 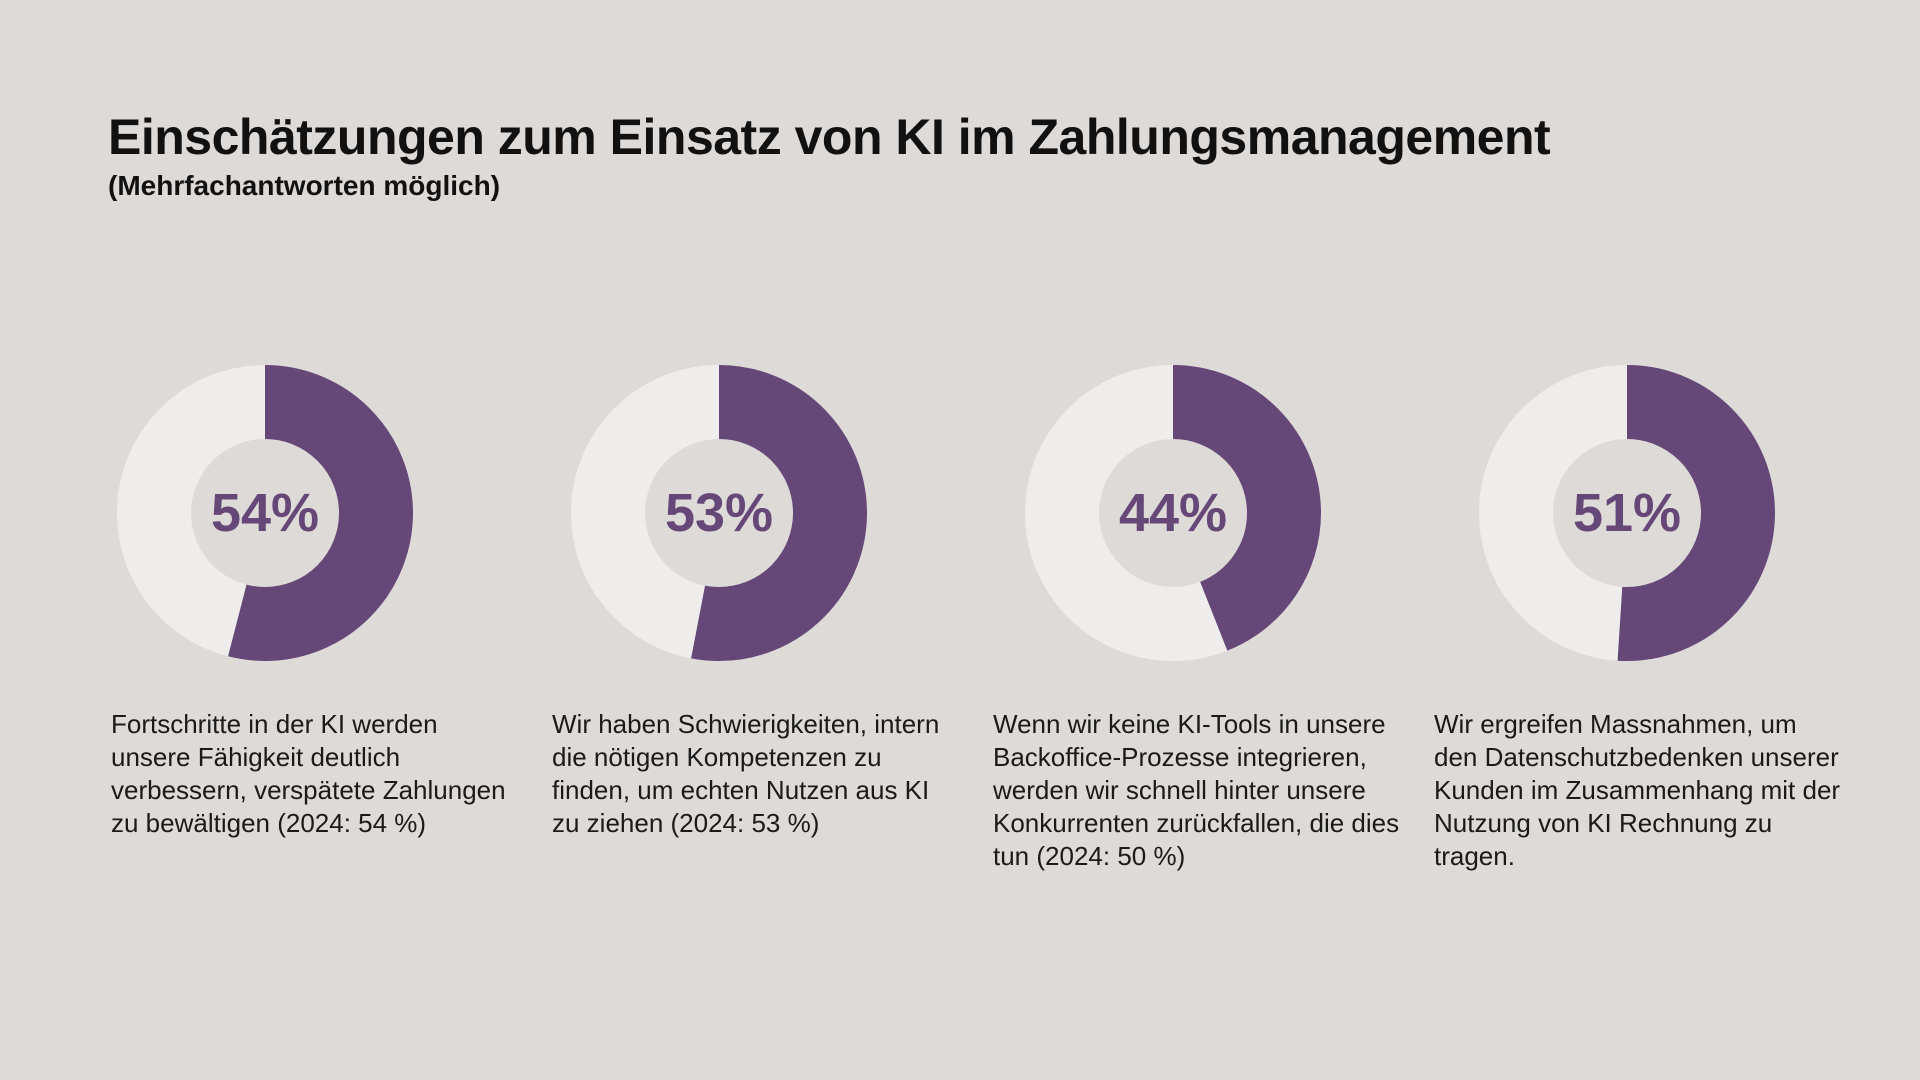 I want to click on donut-svg-2: 53%, so click(x=719, y=513).